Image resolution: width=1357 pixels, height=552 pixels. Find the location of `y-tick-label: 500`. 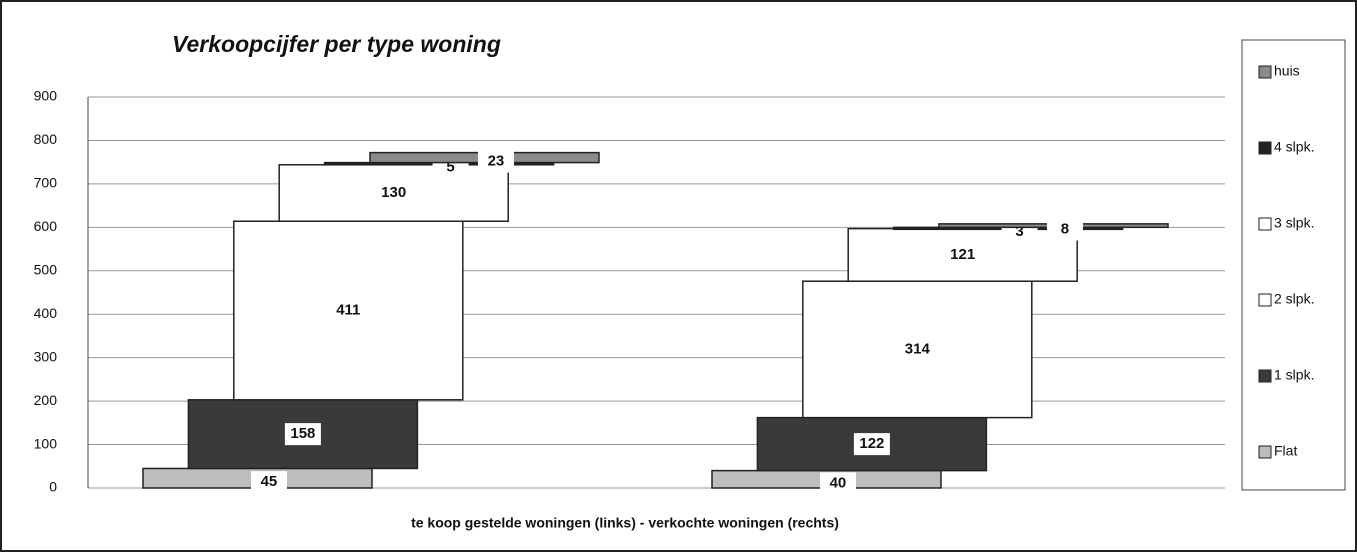

y-tick-label: 500 is located at coordinates (46, 269).